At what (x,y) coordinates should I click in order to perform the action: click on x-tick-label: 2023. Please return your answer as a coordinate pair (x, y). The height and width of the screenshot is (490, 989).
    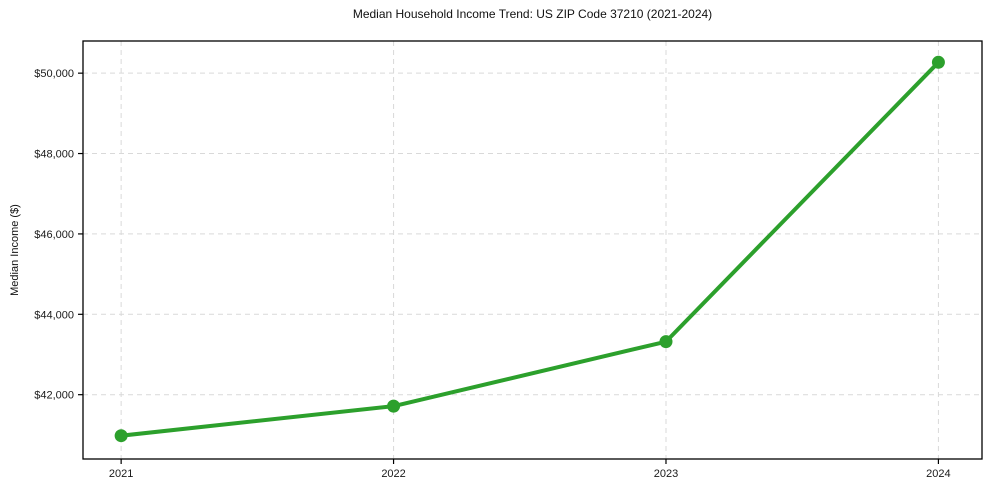
    Looking at the image, I should click on (666, 474).